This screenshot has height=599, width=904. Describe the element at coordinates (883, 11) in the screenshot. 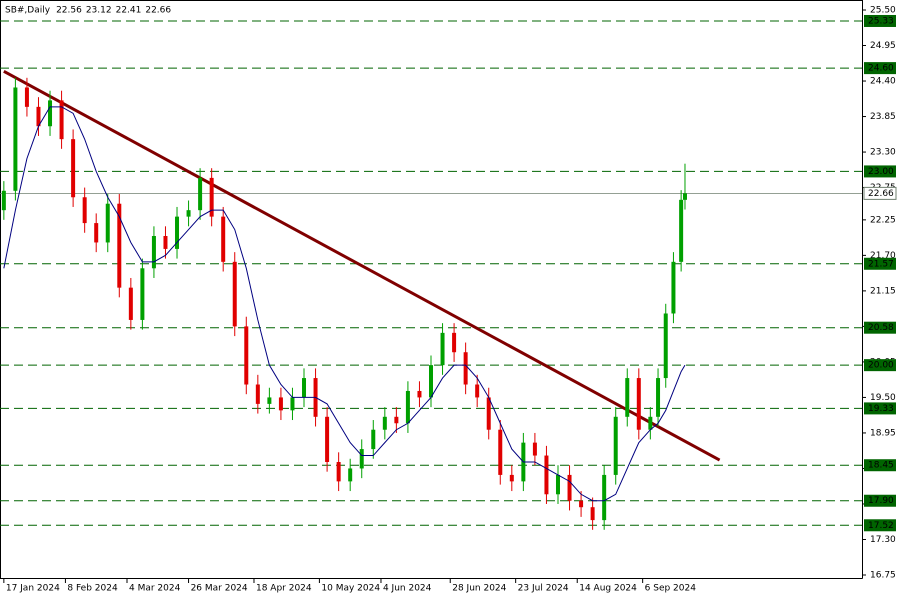

I see `y-tick-label: 25.50` at that location.